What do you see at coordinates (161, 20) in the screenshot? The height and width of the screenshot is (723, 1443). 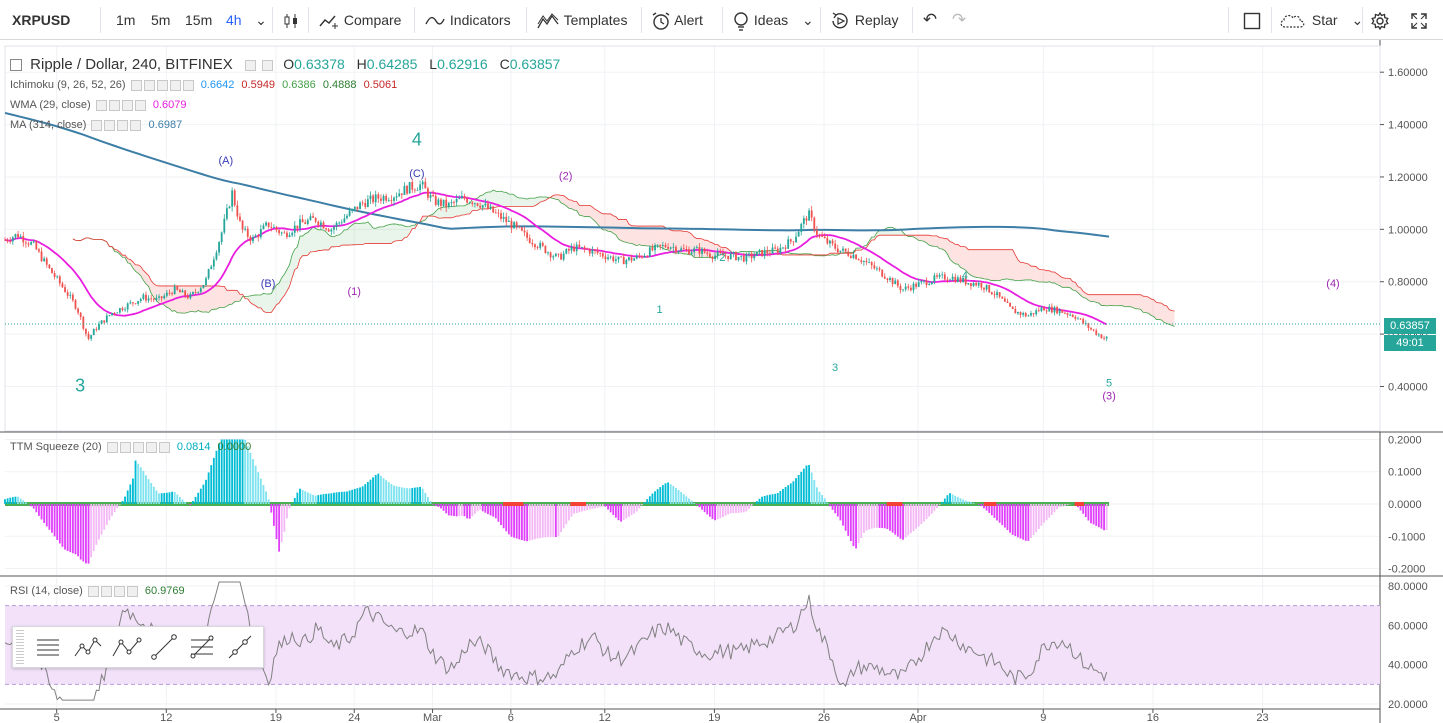 I see `interval-5m: 5m` at bounding box center [161, 20].